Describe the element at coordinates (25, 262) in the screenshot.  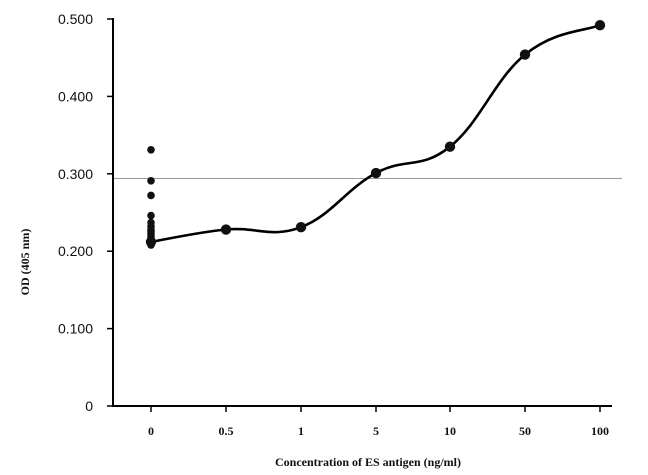
I see `y-axis-label: OD (405 nm)` at that location.